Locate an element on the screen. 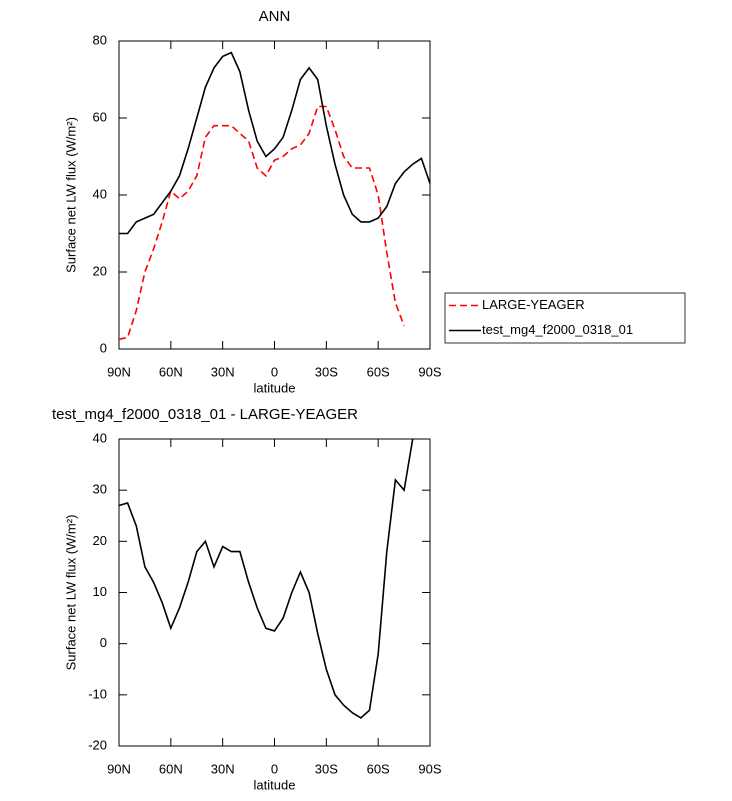  y-tick-label: 80 is located at coordinates (100, 39).